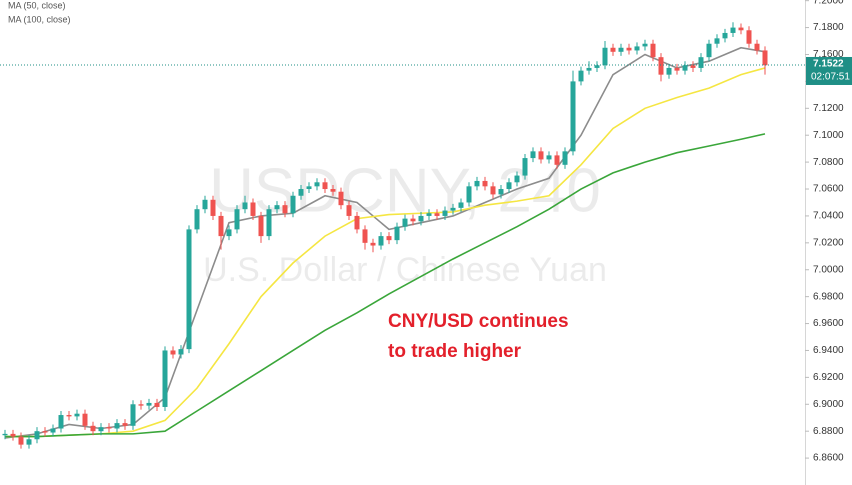 Image resolution: width=852 pixels, height=485 pixels. Describe the element at coordinates (828, 3) in the screenshot. I see `y-tick-label: 7.2000` at that location.